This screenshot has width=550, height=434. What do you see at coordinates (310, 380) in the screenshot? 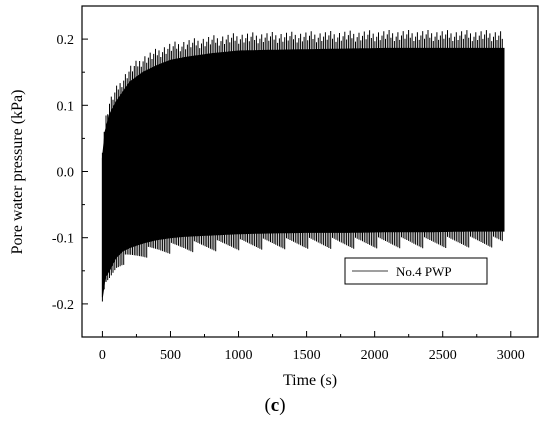
I see `x-axis-label: Time (s)` at bounding box center [310, 380].